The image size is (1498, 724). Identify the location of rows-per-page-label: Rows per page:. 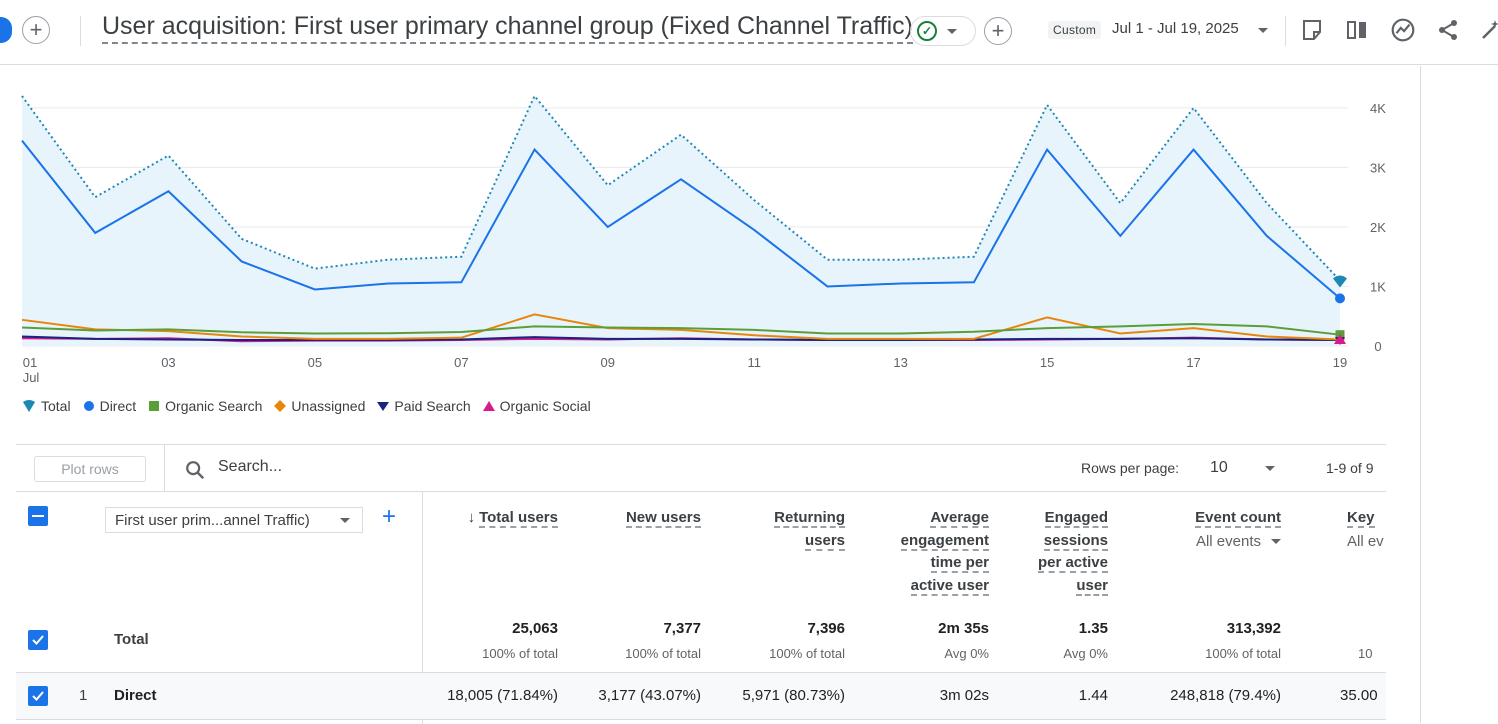
(1130, 468).